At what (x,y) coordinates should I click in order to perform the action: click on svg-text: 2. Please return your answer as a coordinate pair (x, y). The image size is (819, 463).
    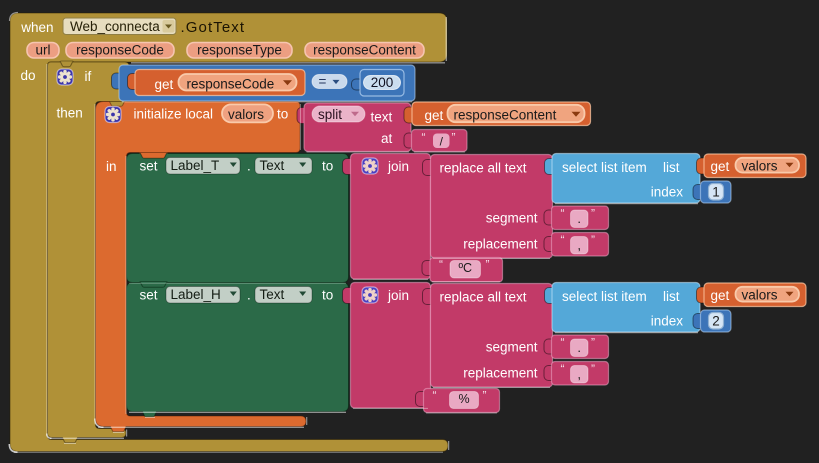
    Looking at the image, I should click on (716, 320).